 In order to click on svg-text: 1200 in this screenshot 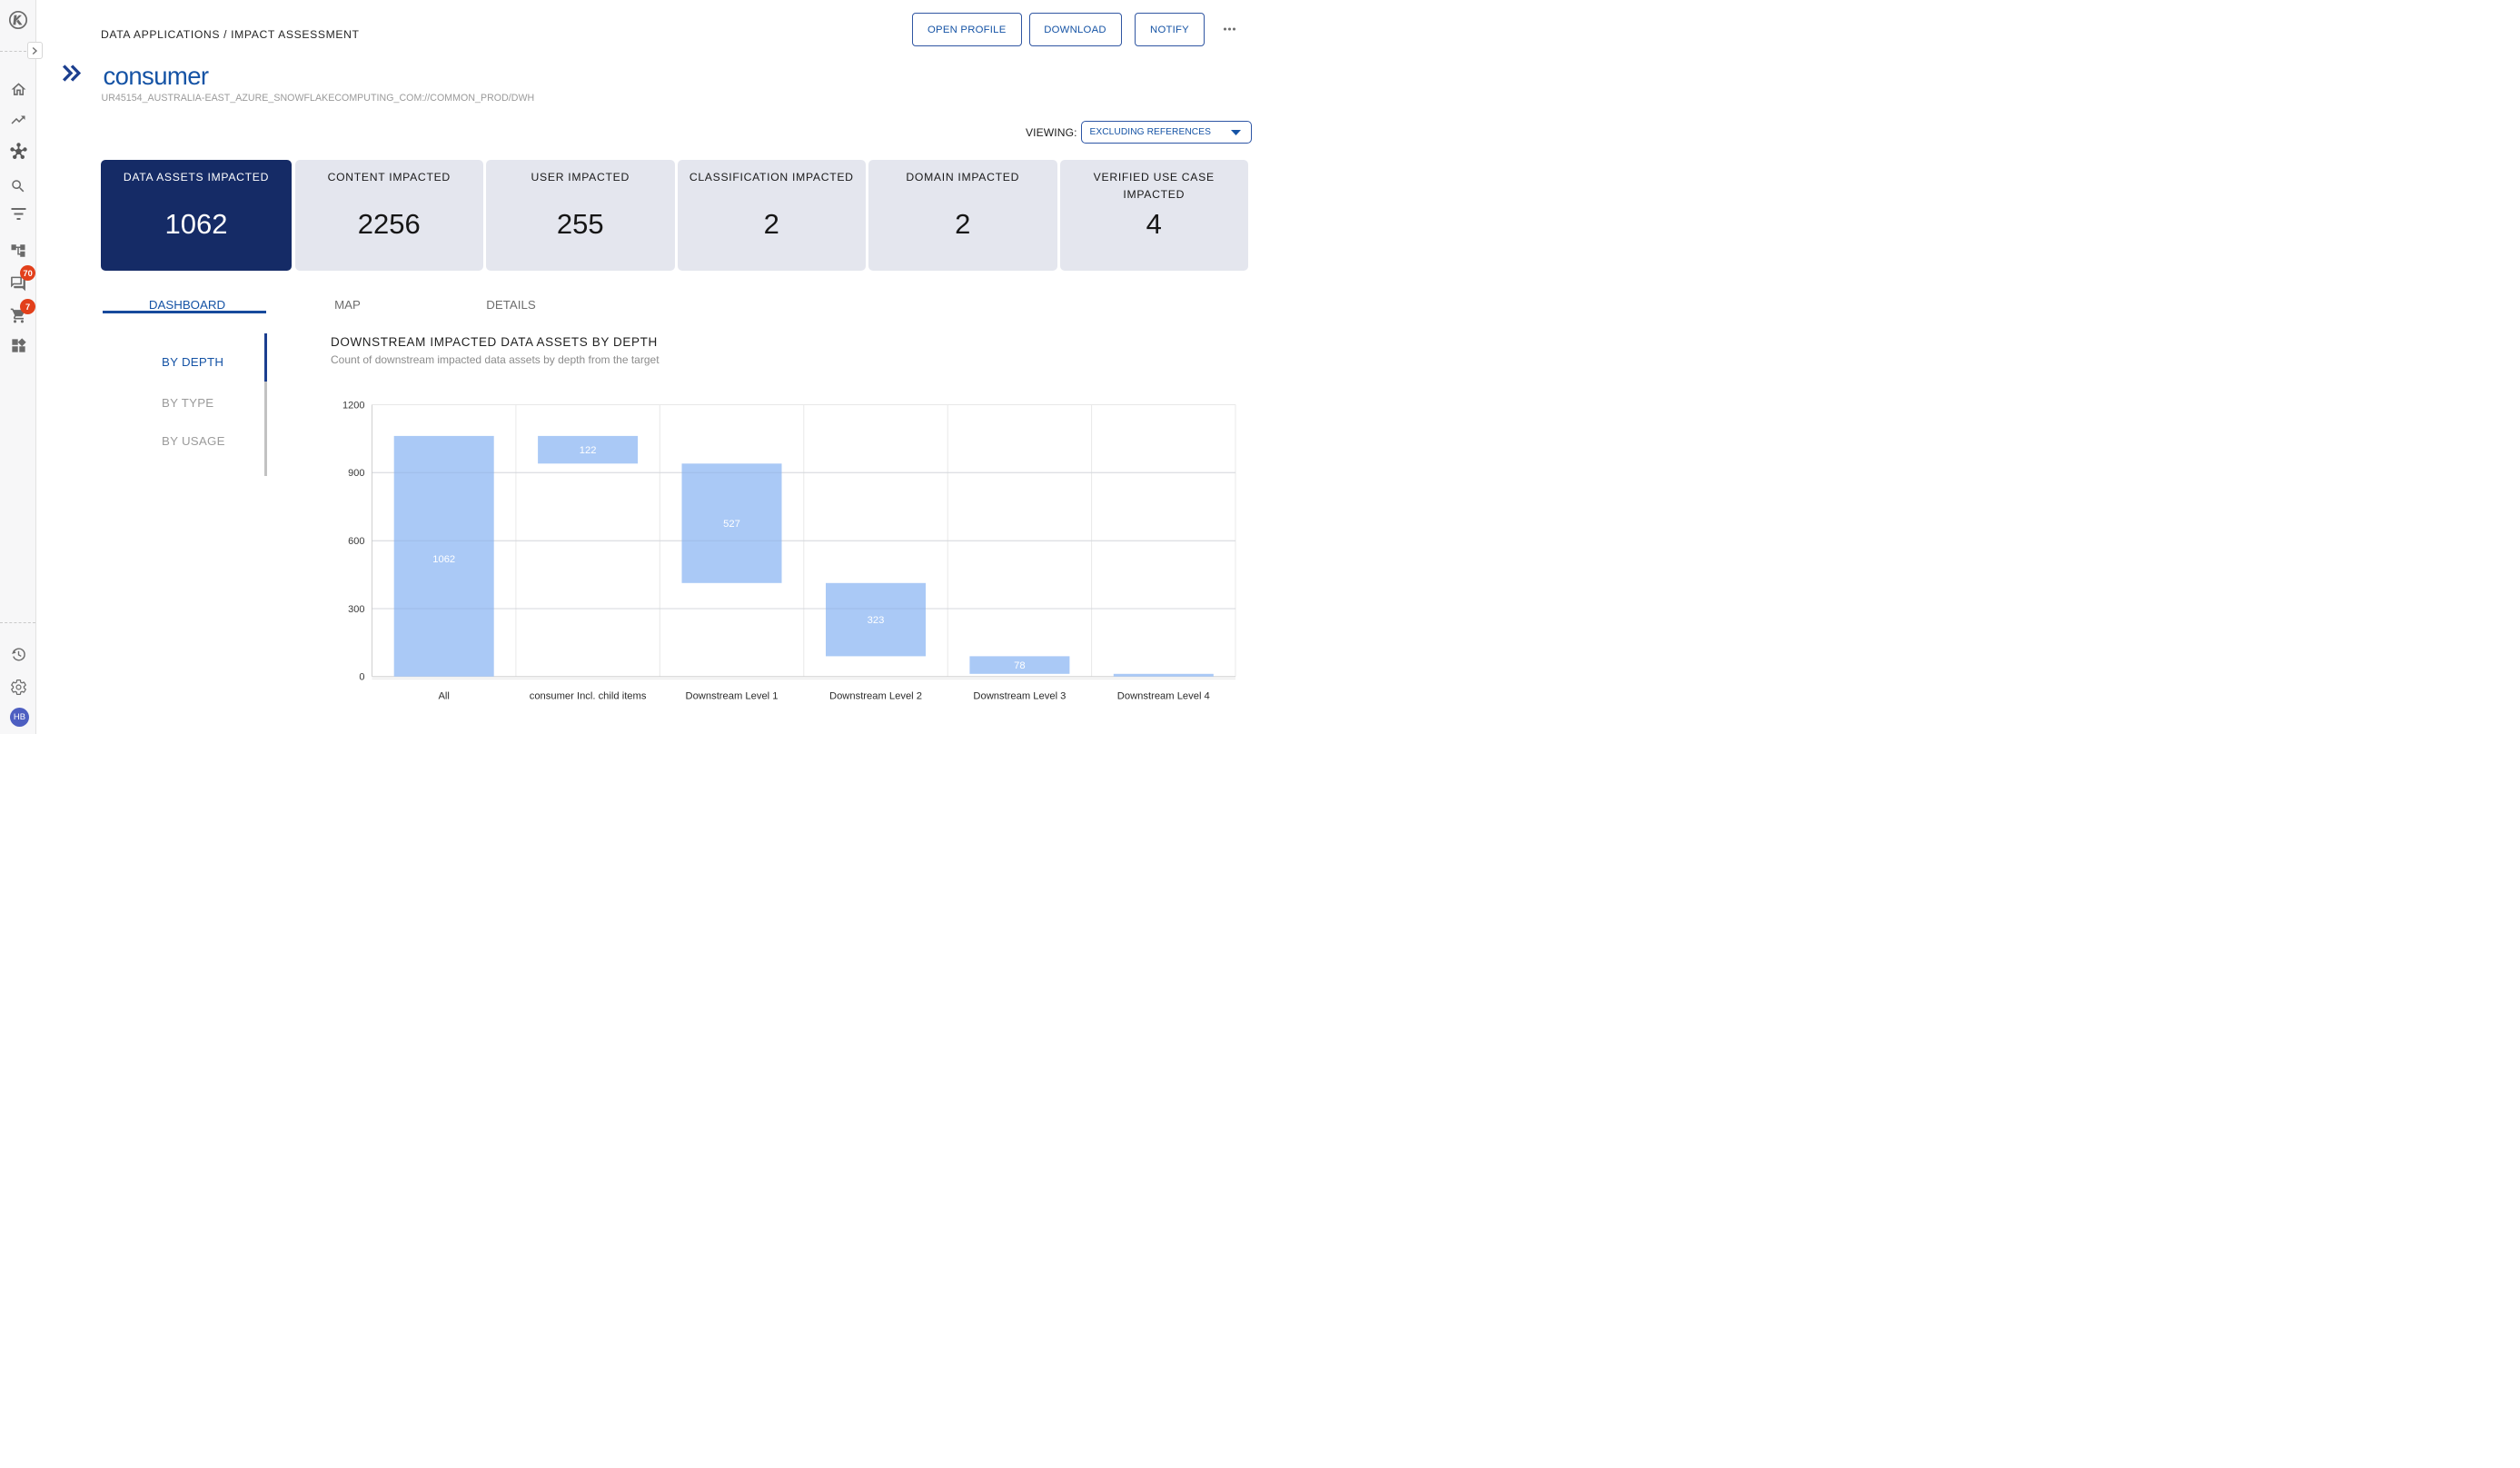, I will do `click(353, 406)`.